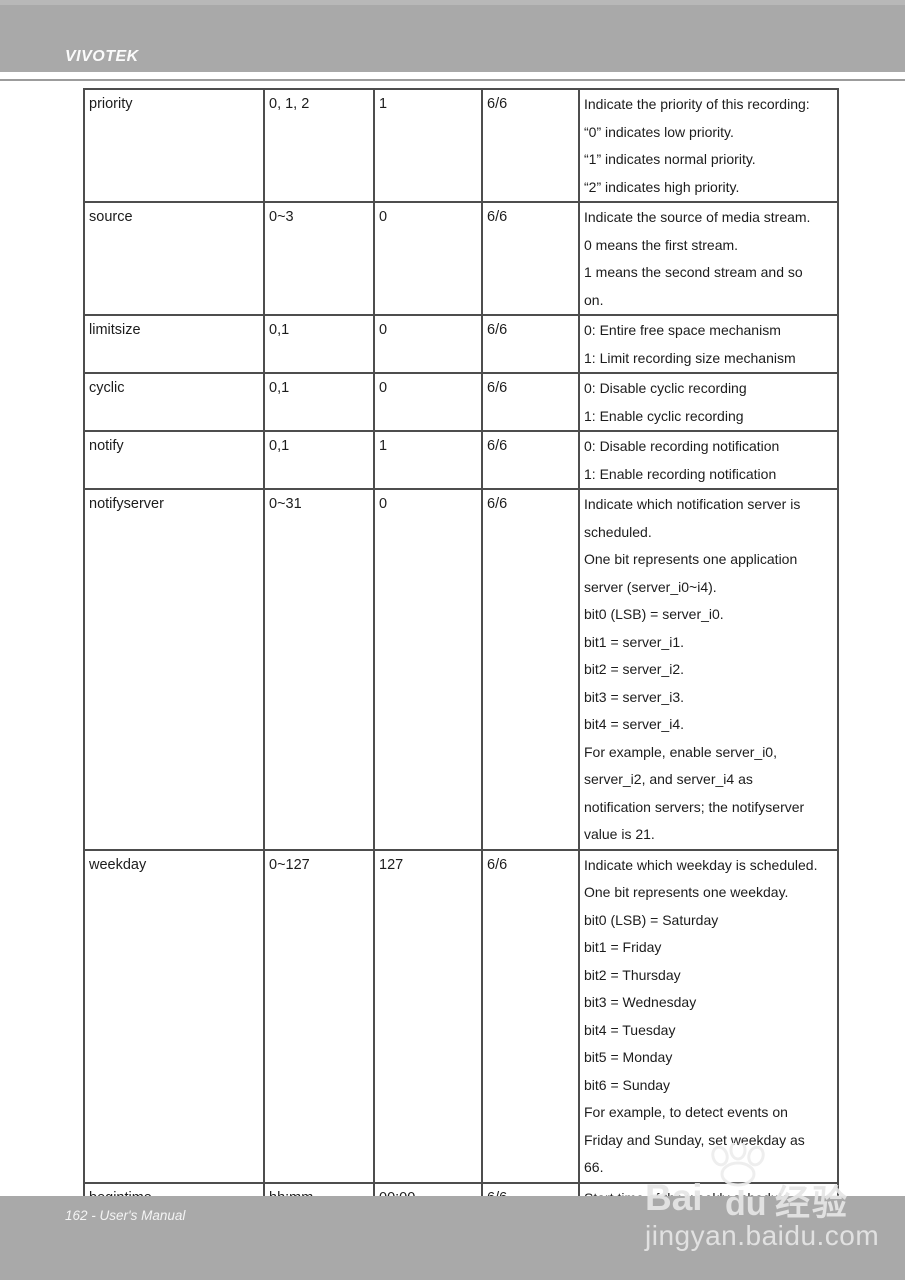 This screenshot has height=1280, width=905. I want to click on param-value-cell: 0~31, so click(319, 669).